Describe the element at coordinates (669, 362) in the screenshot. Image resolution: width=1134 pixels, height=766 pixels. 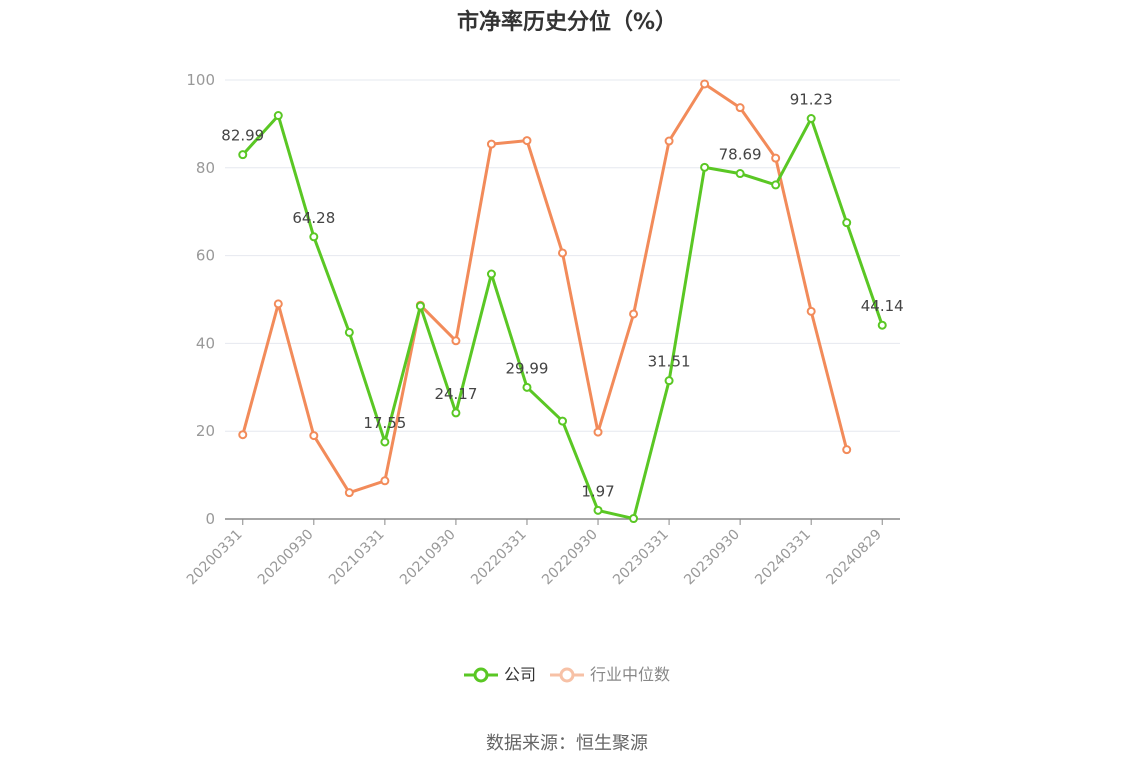
I see `data-label: 31.51` at that location.